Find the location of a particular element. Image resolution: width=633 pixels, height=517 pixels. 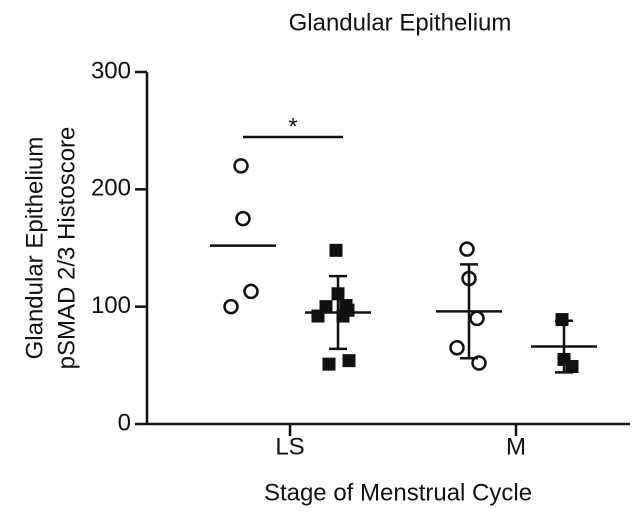

chart-title: Glandular Epithelium is located at coordinates (400, 22).